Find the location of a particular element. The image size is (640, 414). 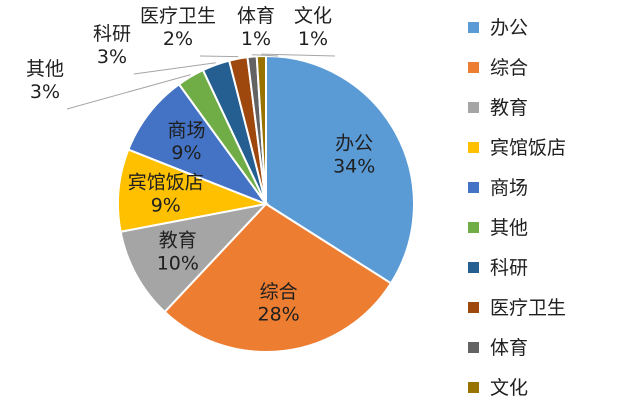

legend-label-9: 文化 is located at coordinates (509, 388).